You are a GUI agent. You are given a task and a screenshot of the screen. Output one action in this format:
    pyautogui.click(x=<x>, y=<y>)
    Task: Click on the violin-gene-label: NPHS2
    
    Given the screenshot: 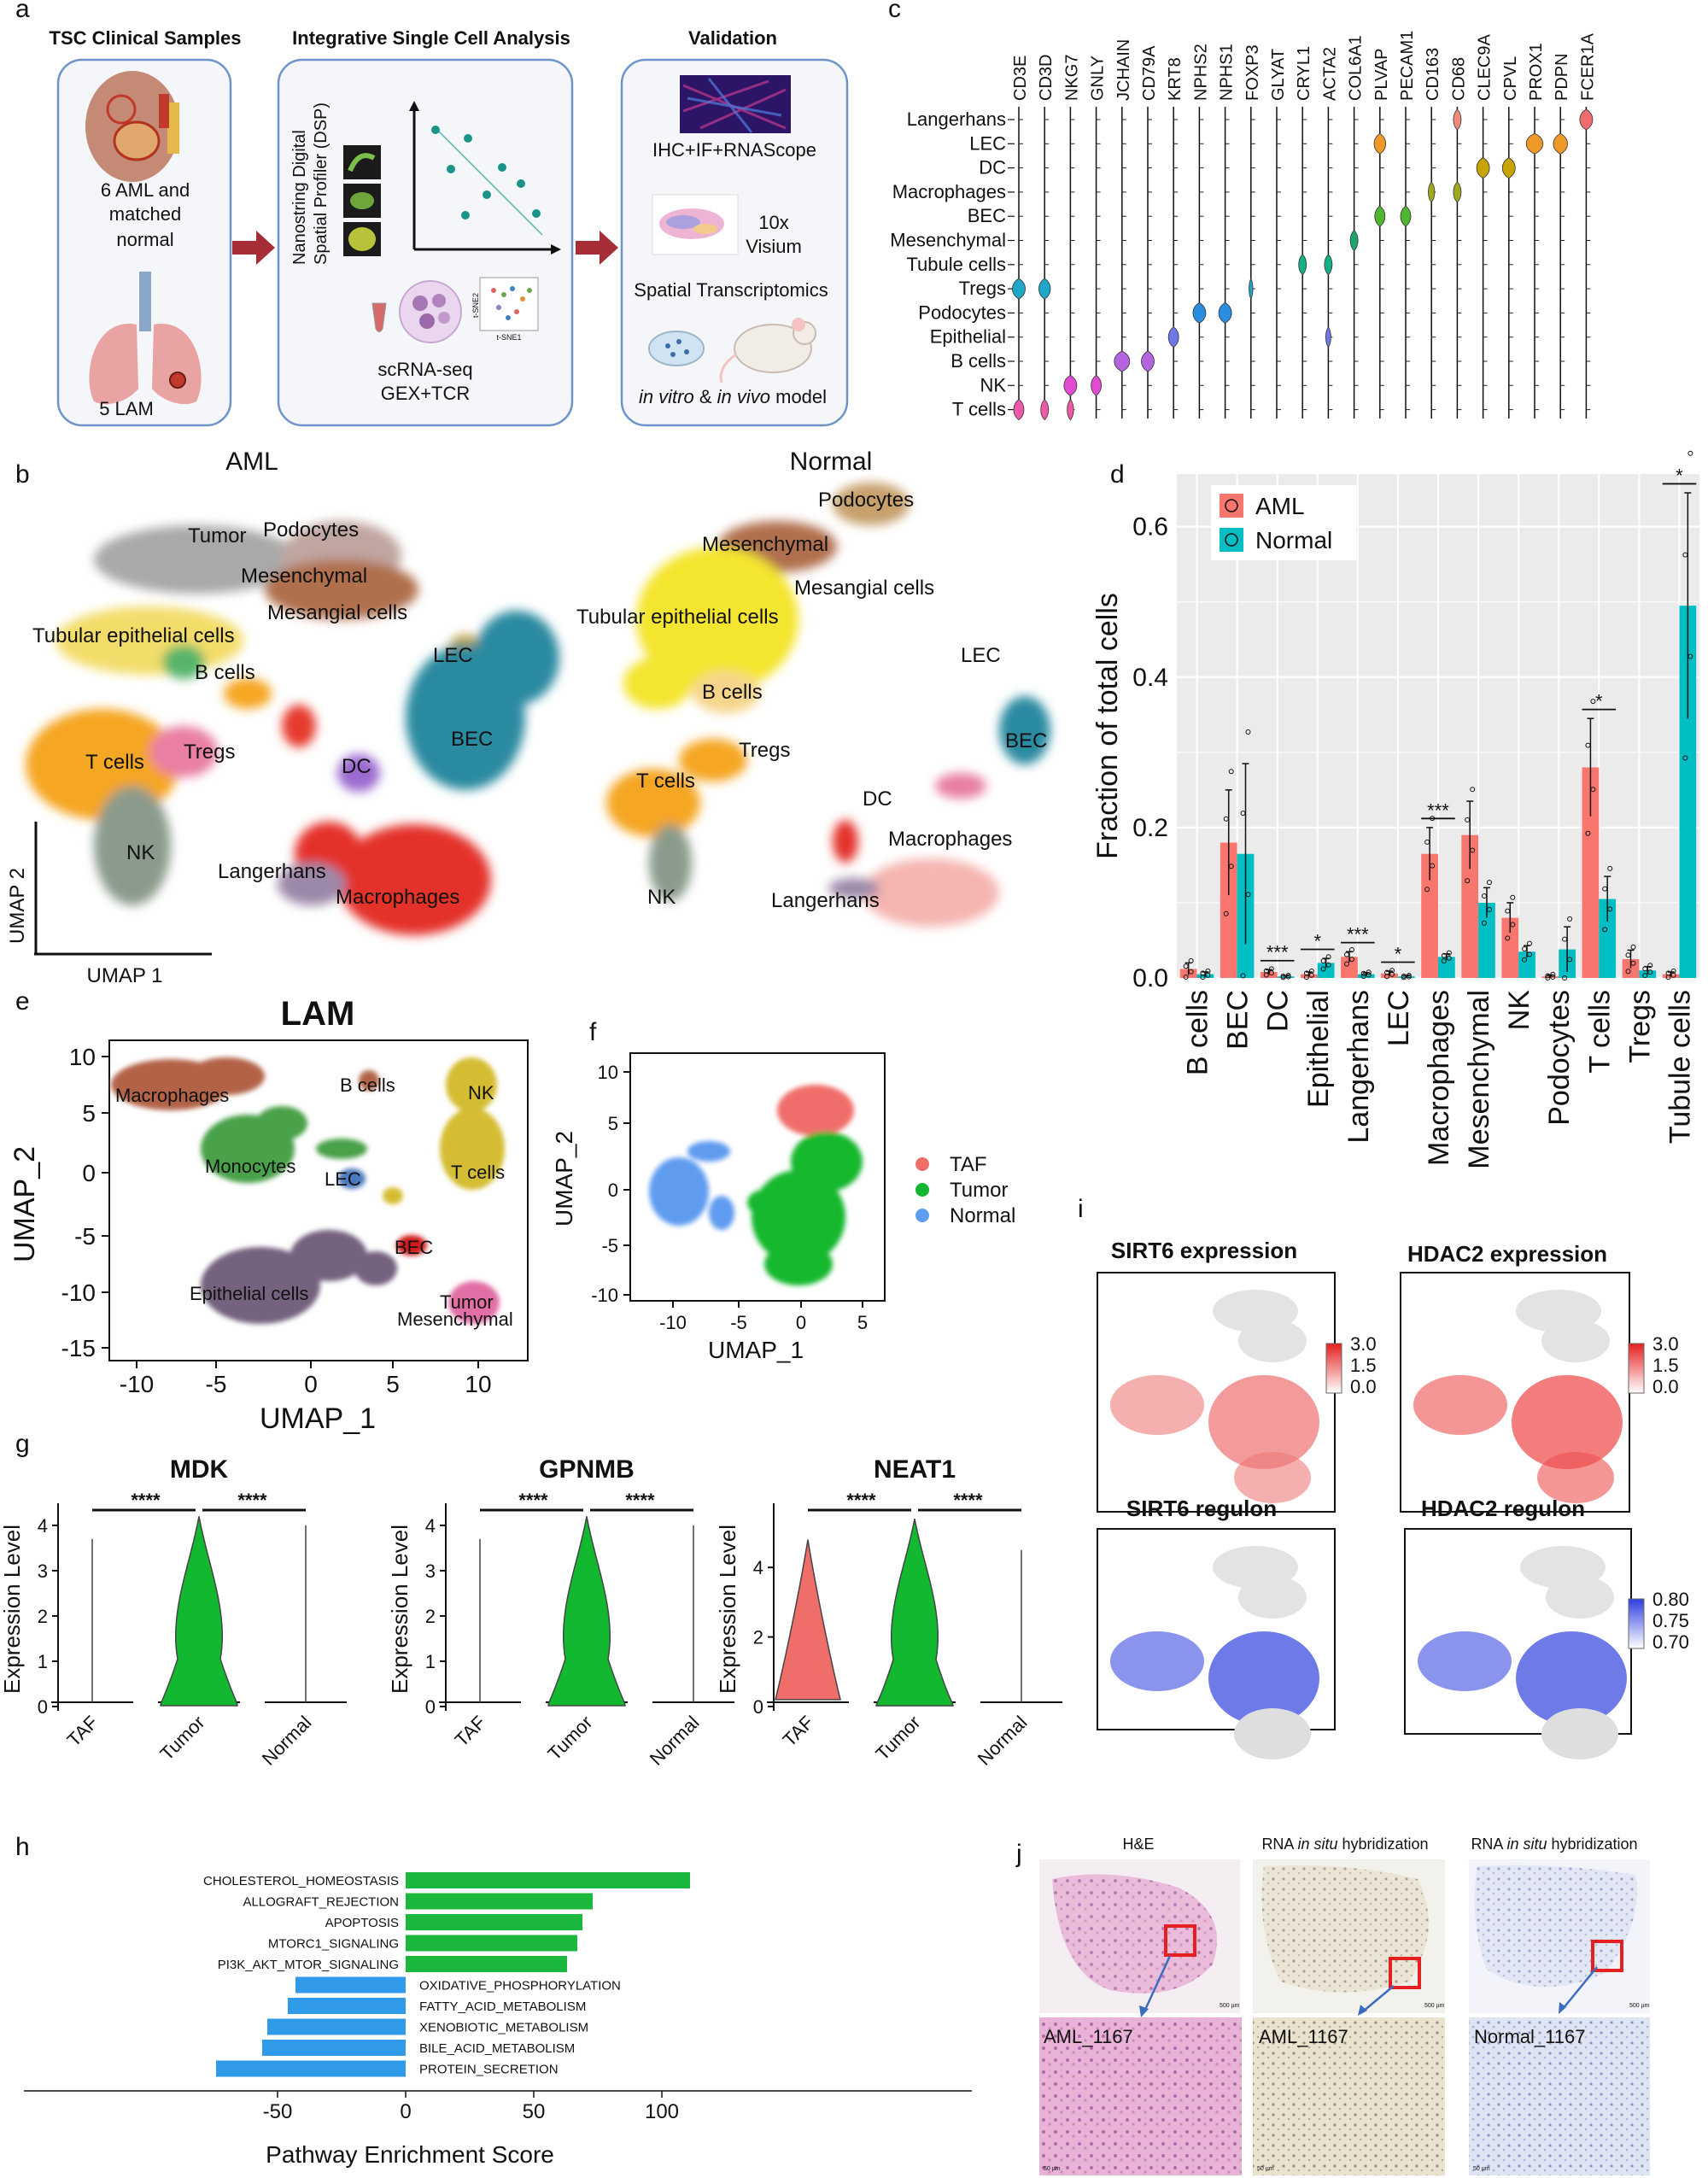 What is the action you would take?
    pyautogui.click(x=1200, y=72)
    